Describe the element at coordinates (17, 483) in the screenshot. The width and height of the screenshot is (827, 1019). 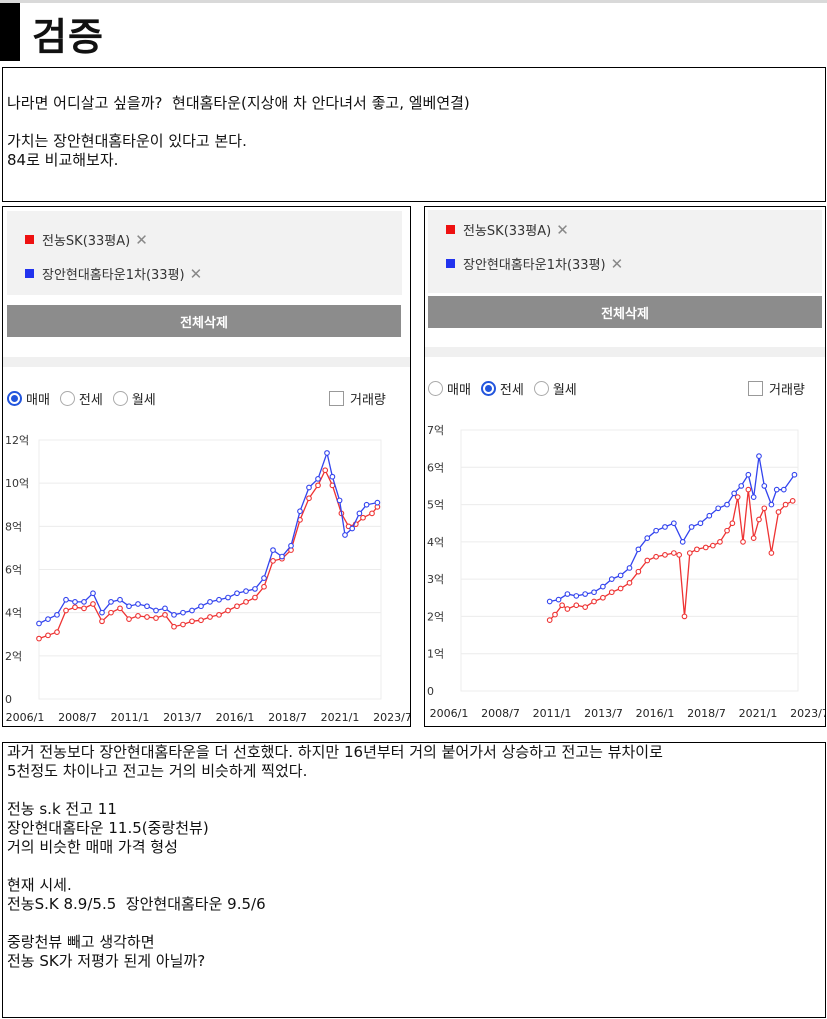
I see `y-tick-label: 10억` at that location.